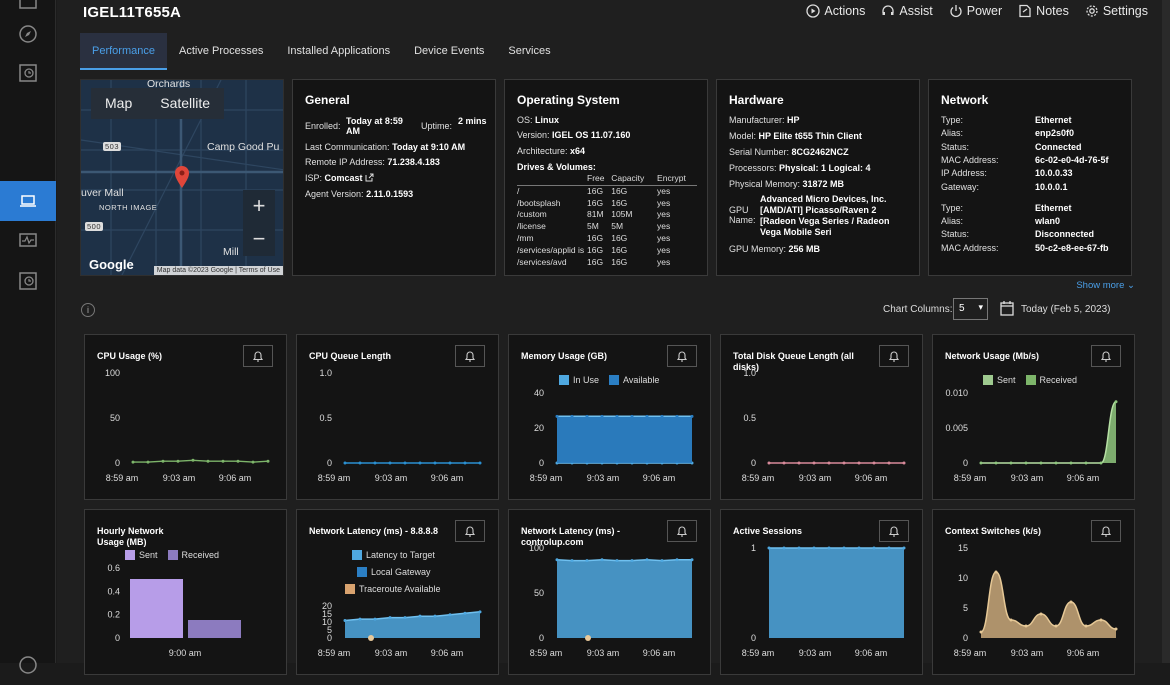  I want to click on nav-item-reports, so click(28, 281).